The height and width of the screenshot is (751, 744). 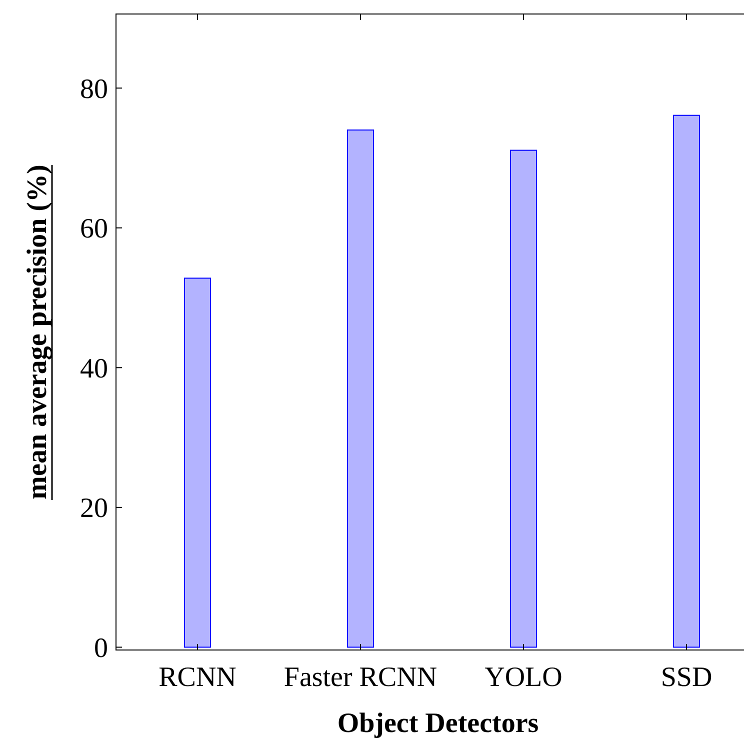 I want to click on y-tick-label: 80, so click(x=94, y=89).